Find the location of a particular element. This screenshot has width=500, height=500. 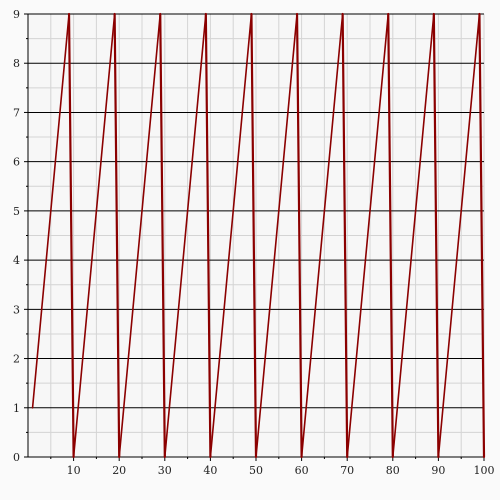

x-tick-label: 10 is located at coordinates (74, 470).